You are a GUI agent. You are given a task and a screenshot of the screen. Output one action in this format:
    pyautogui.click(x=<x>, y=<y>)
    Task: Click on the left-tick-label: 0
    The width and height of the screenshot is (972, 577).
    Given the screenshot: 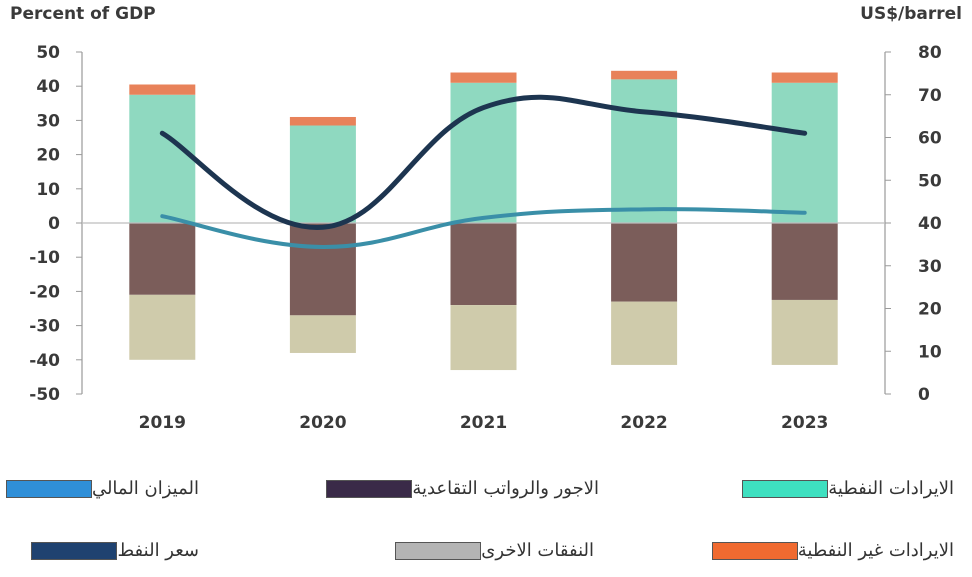 What is the action you would take?
    pyautogui.click(x=54, y=224)
    